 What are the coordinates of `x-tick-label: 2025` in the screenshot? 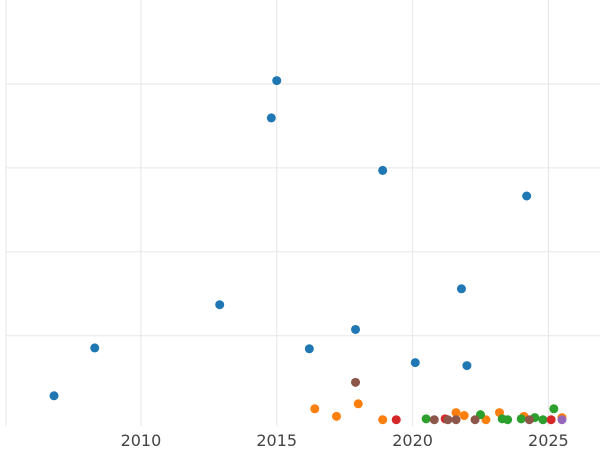 It's located at (548, 440).